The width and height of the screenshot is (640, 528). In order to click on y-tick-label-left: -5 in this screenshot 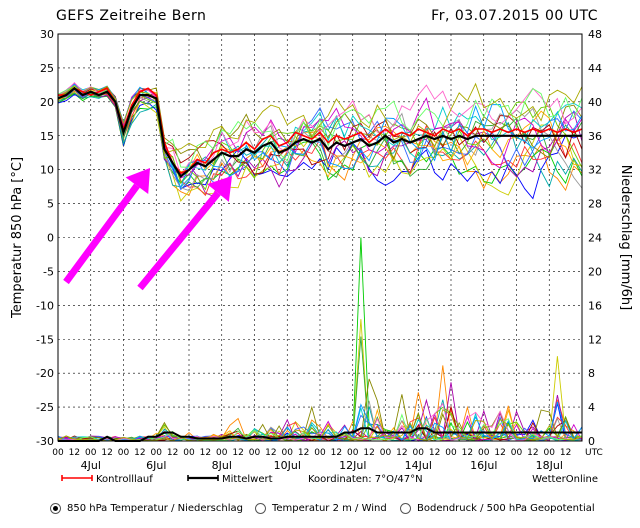, I will do `click(48, 271)`.